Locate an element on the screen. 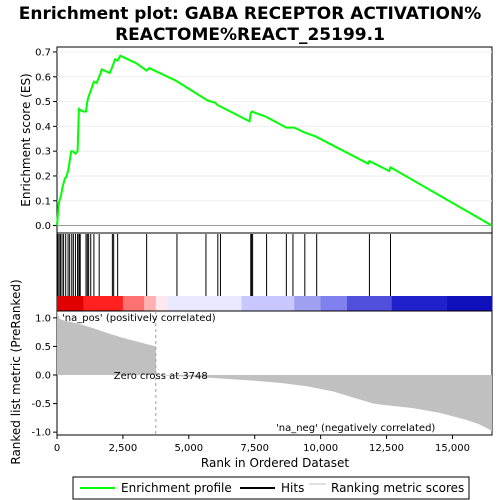 The width and height of the screenshot is (500, 500). negative-correlation-label: 'na_neg' (negatively correlated) is located at coordinates (355, 428).